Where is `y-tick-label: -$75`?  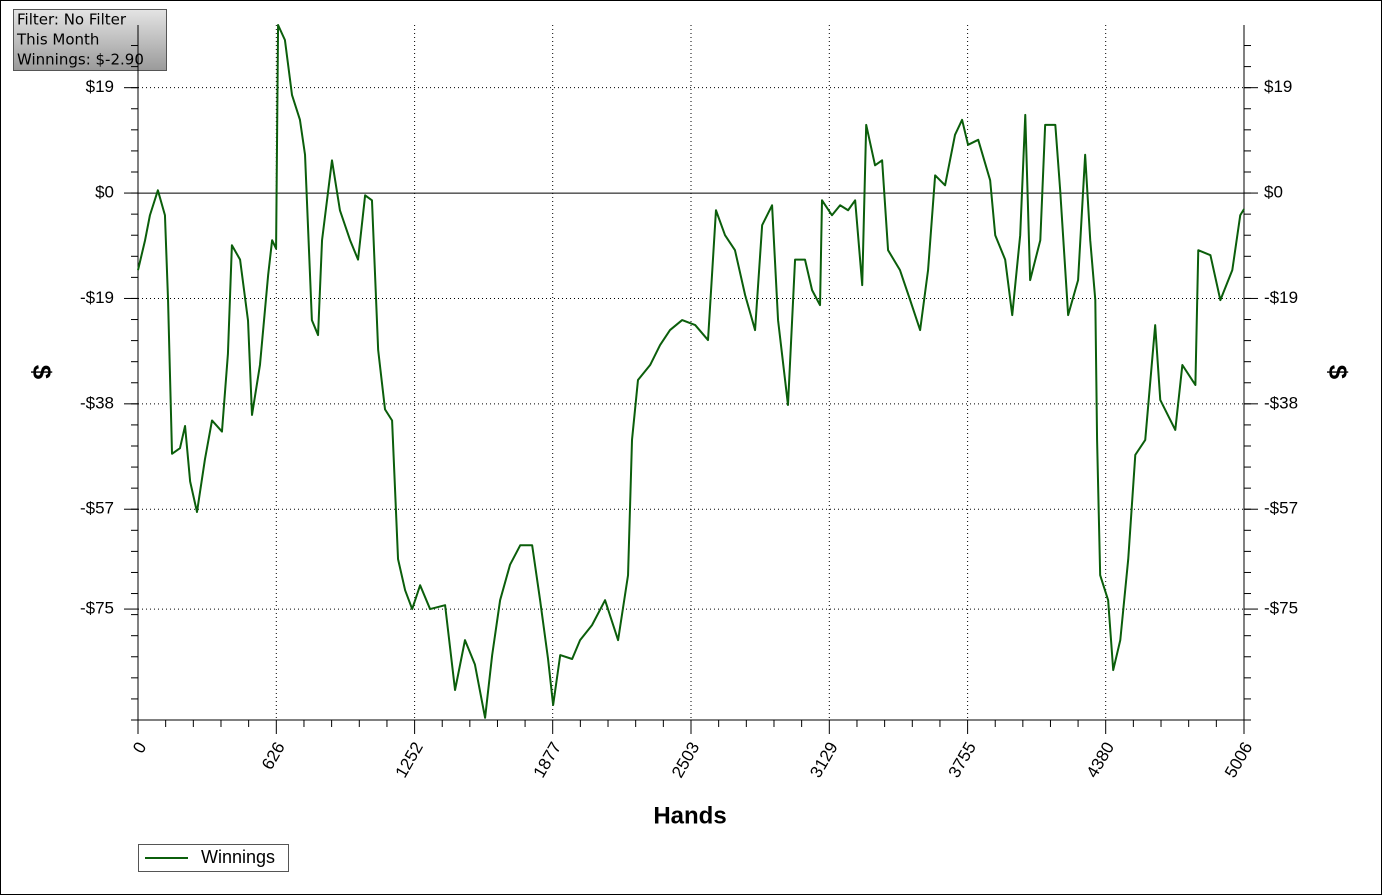
y-tick-label: -$75 is located at coordinates (97, 608).